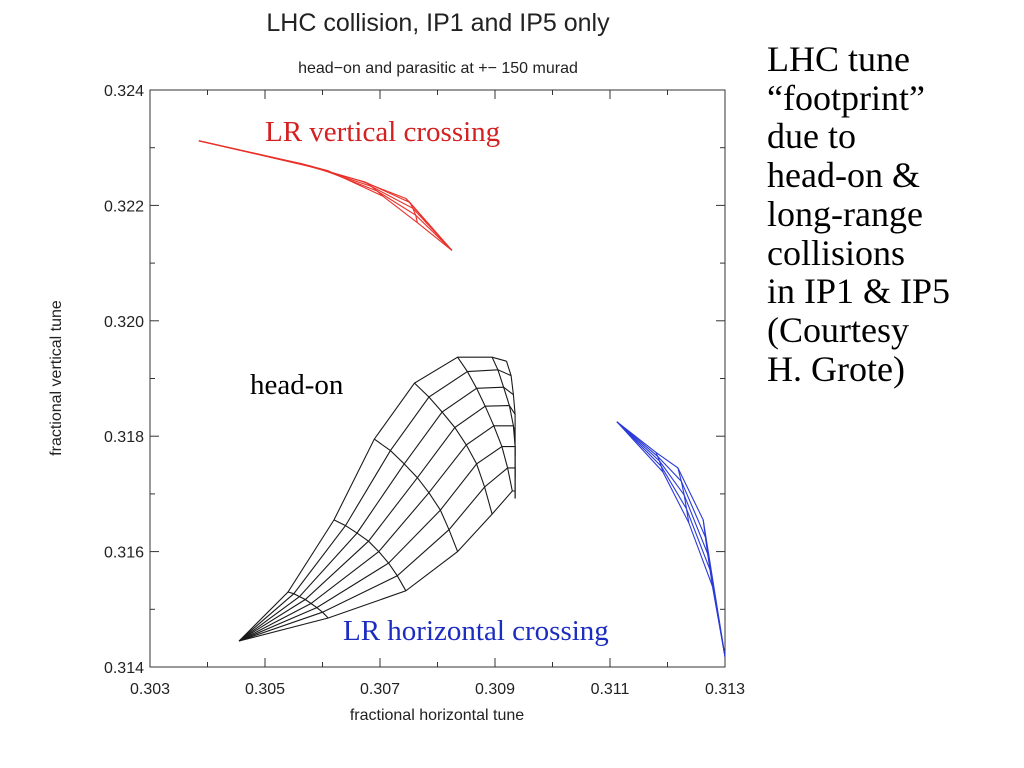 The width and height of the screenshot is (1024, 768). Describe the element at coordinates (836, 252) in the screenshot. I see `side-note-line: collisions` at that location.